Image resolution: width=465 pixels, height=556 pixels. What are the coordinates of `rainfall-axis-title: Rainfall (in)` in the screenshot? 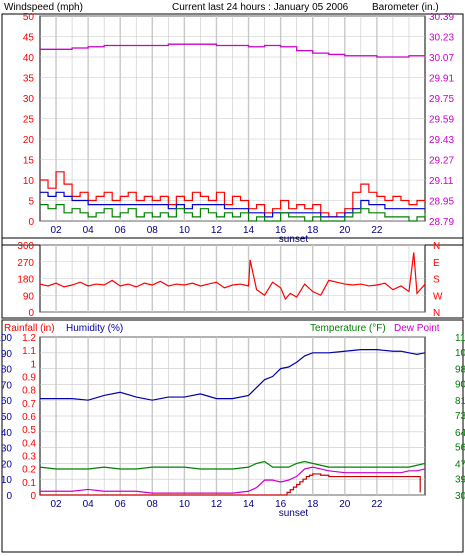 It's located at (29, 328).